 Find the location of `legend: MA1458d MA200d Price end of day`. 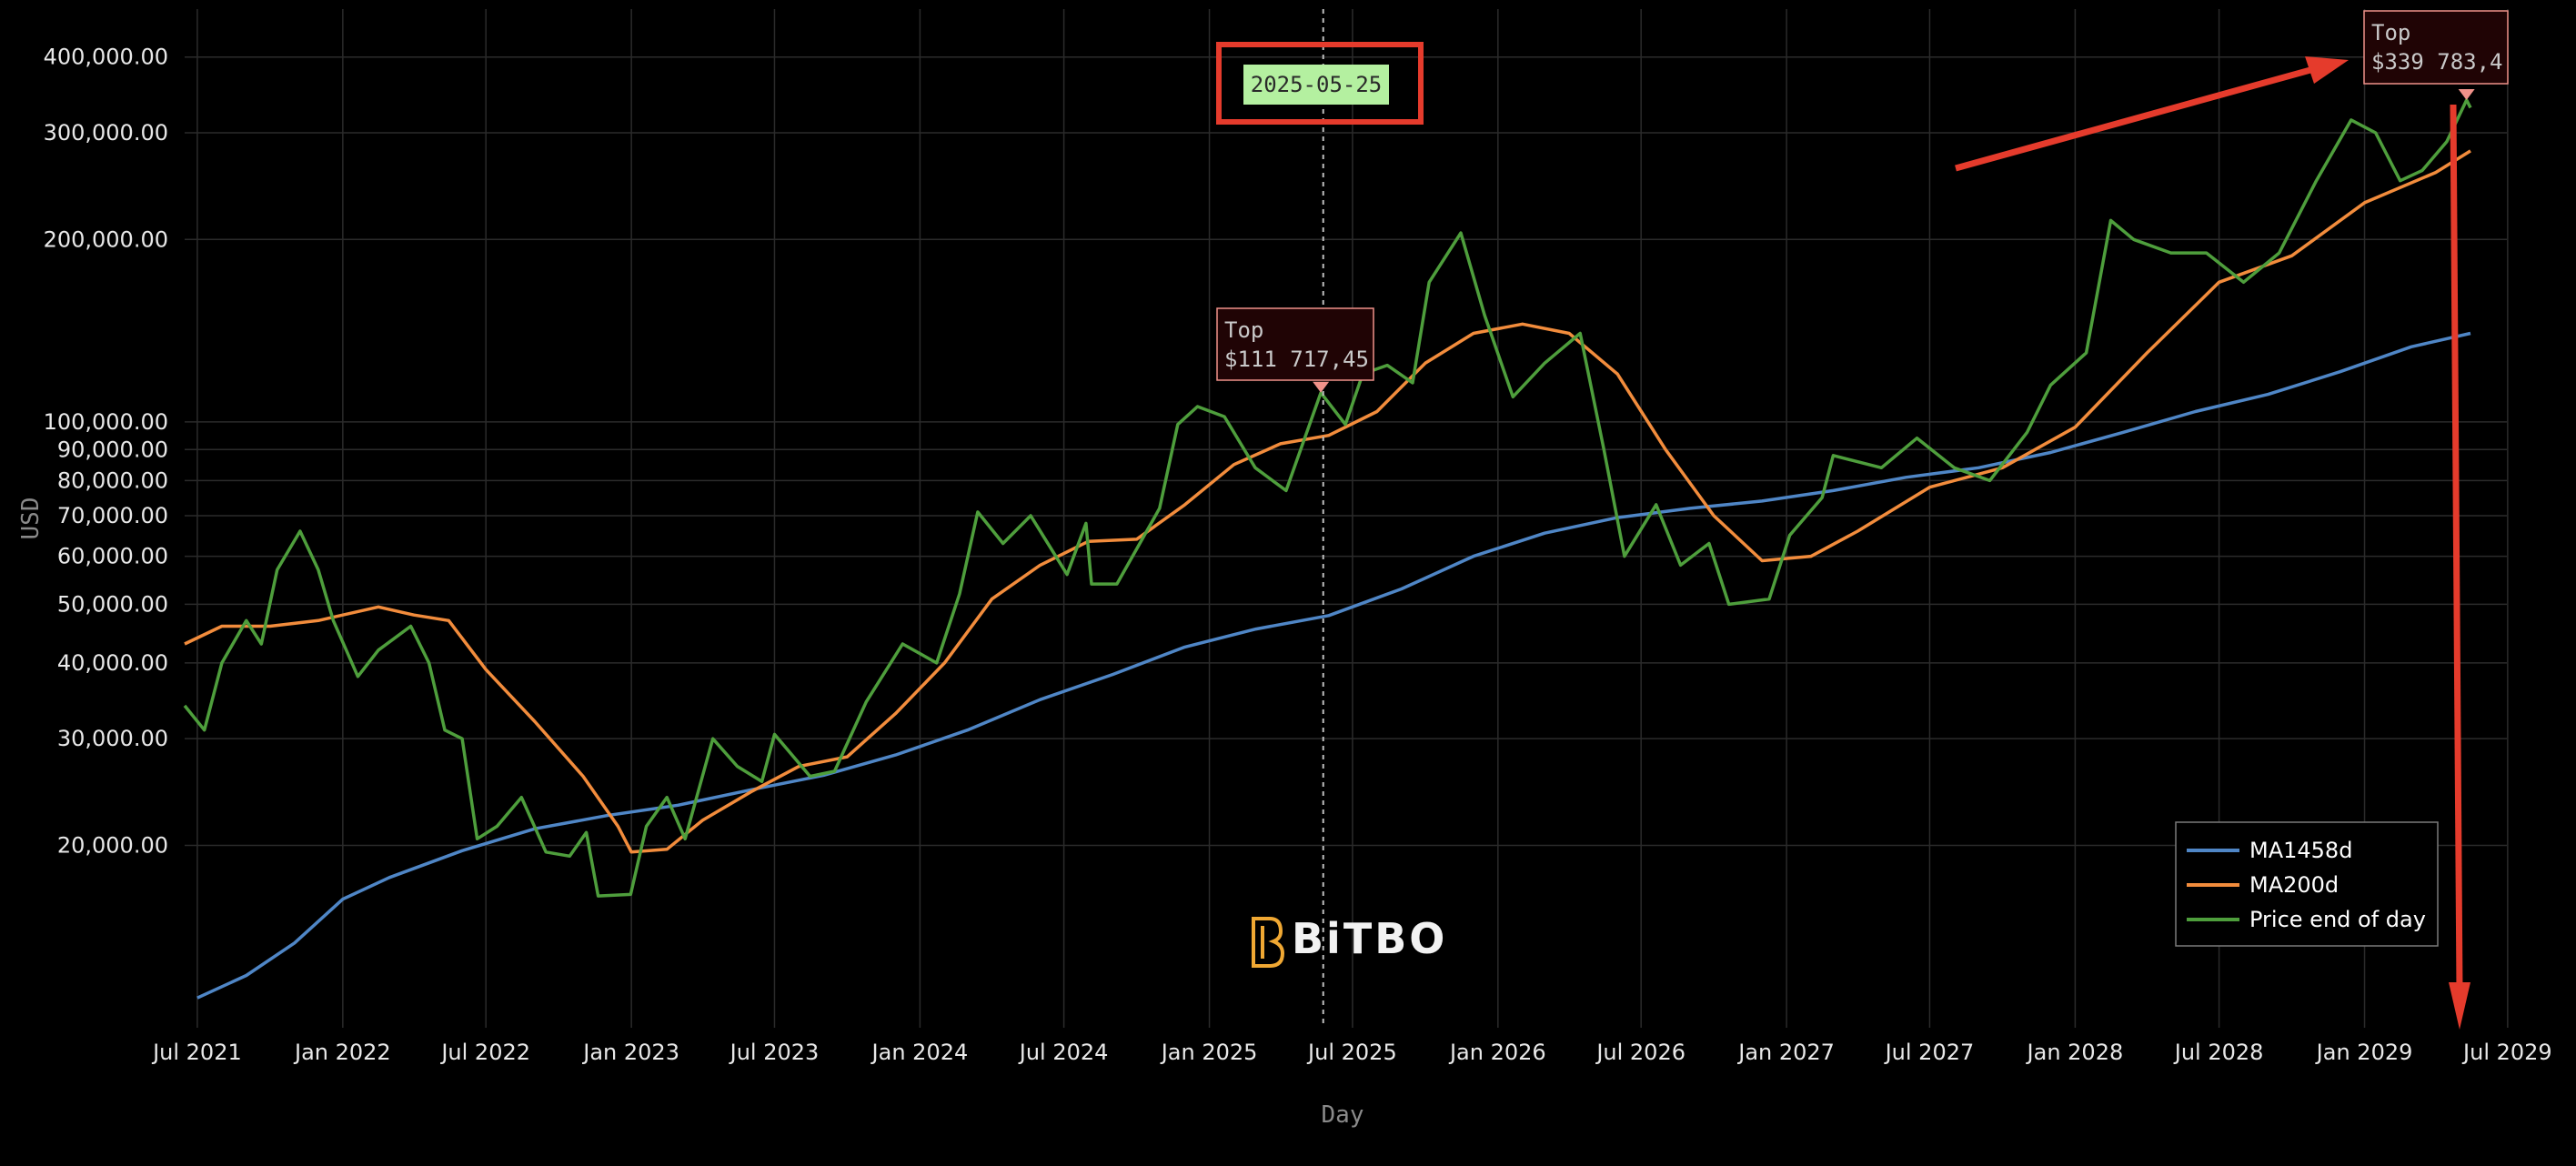

legend: MA1458d MA200d Price end of day is located at coordinates (2307, 884).